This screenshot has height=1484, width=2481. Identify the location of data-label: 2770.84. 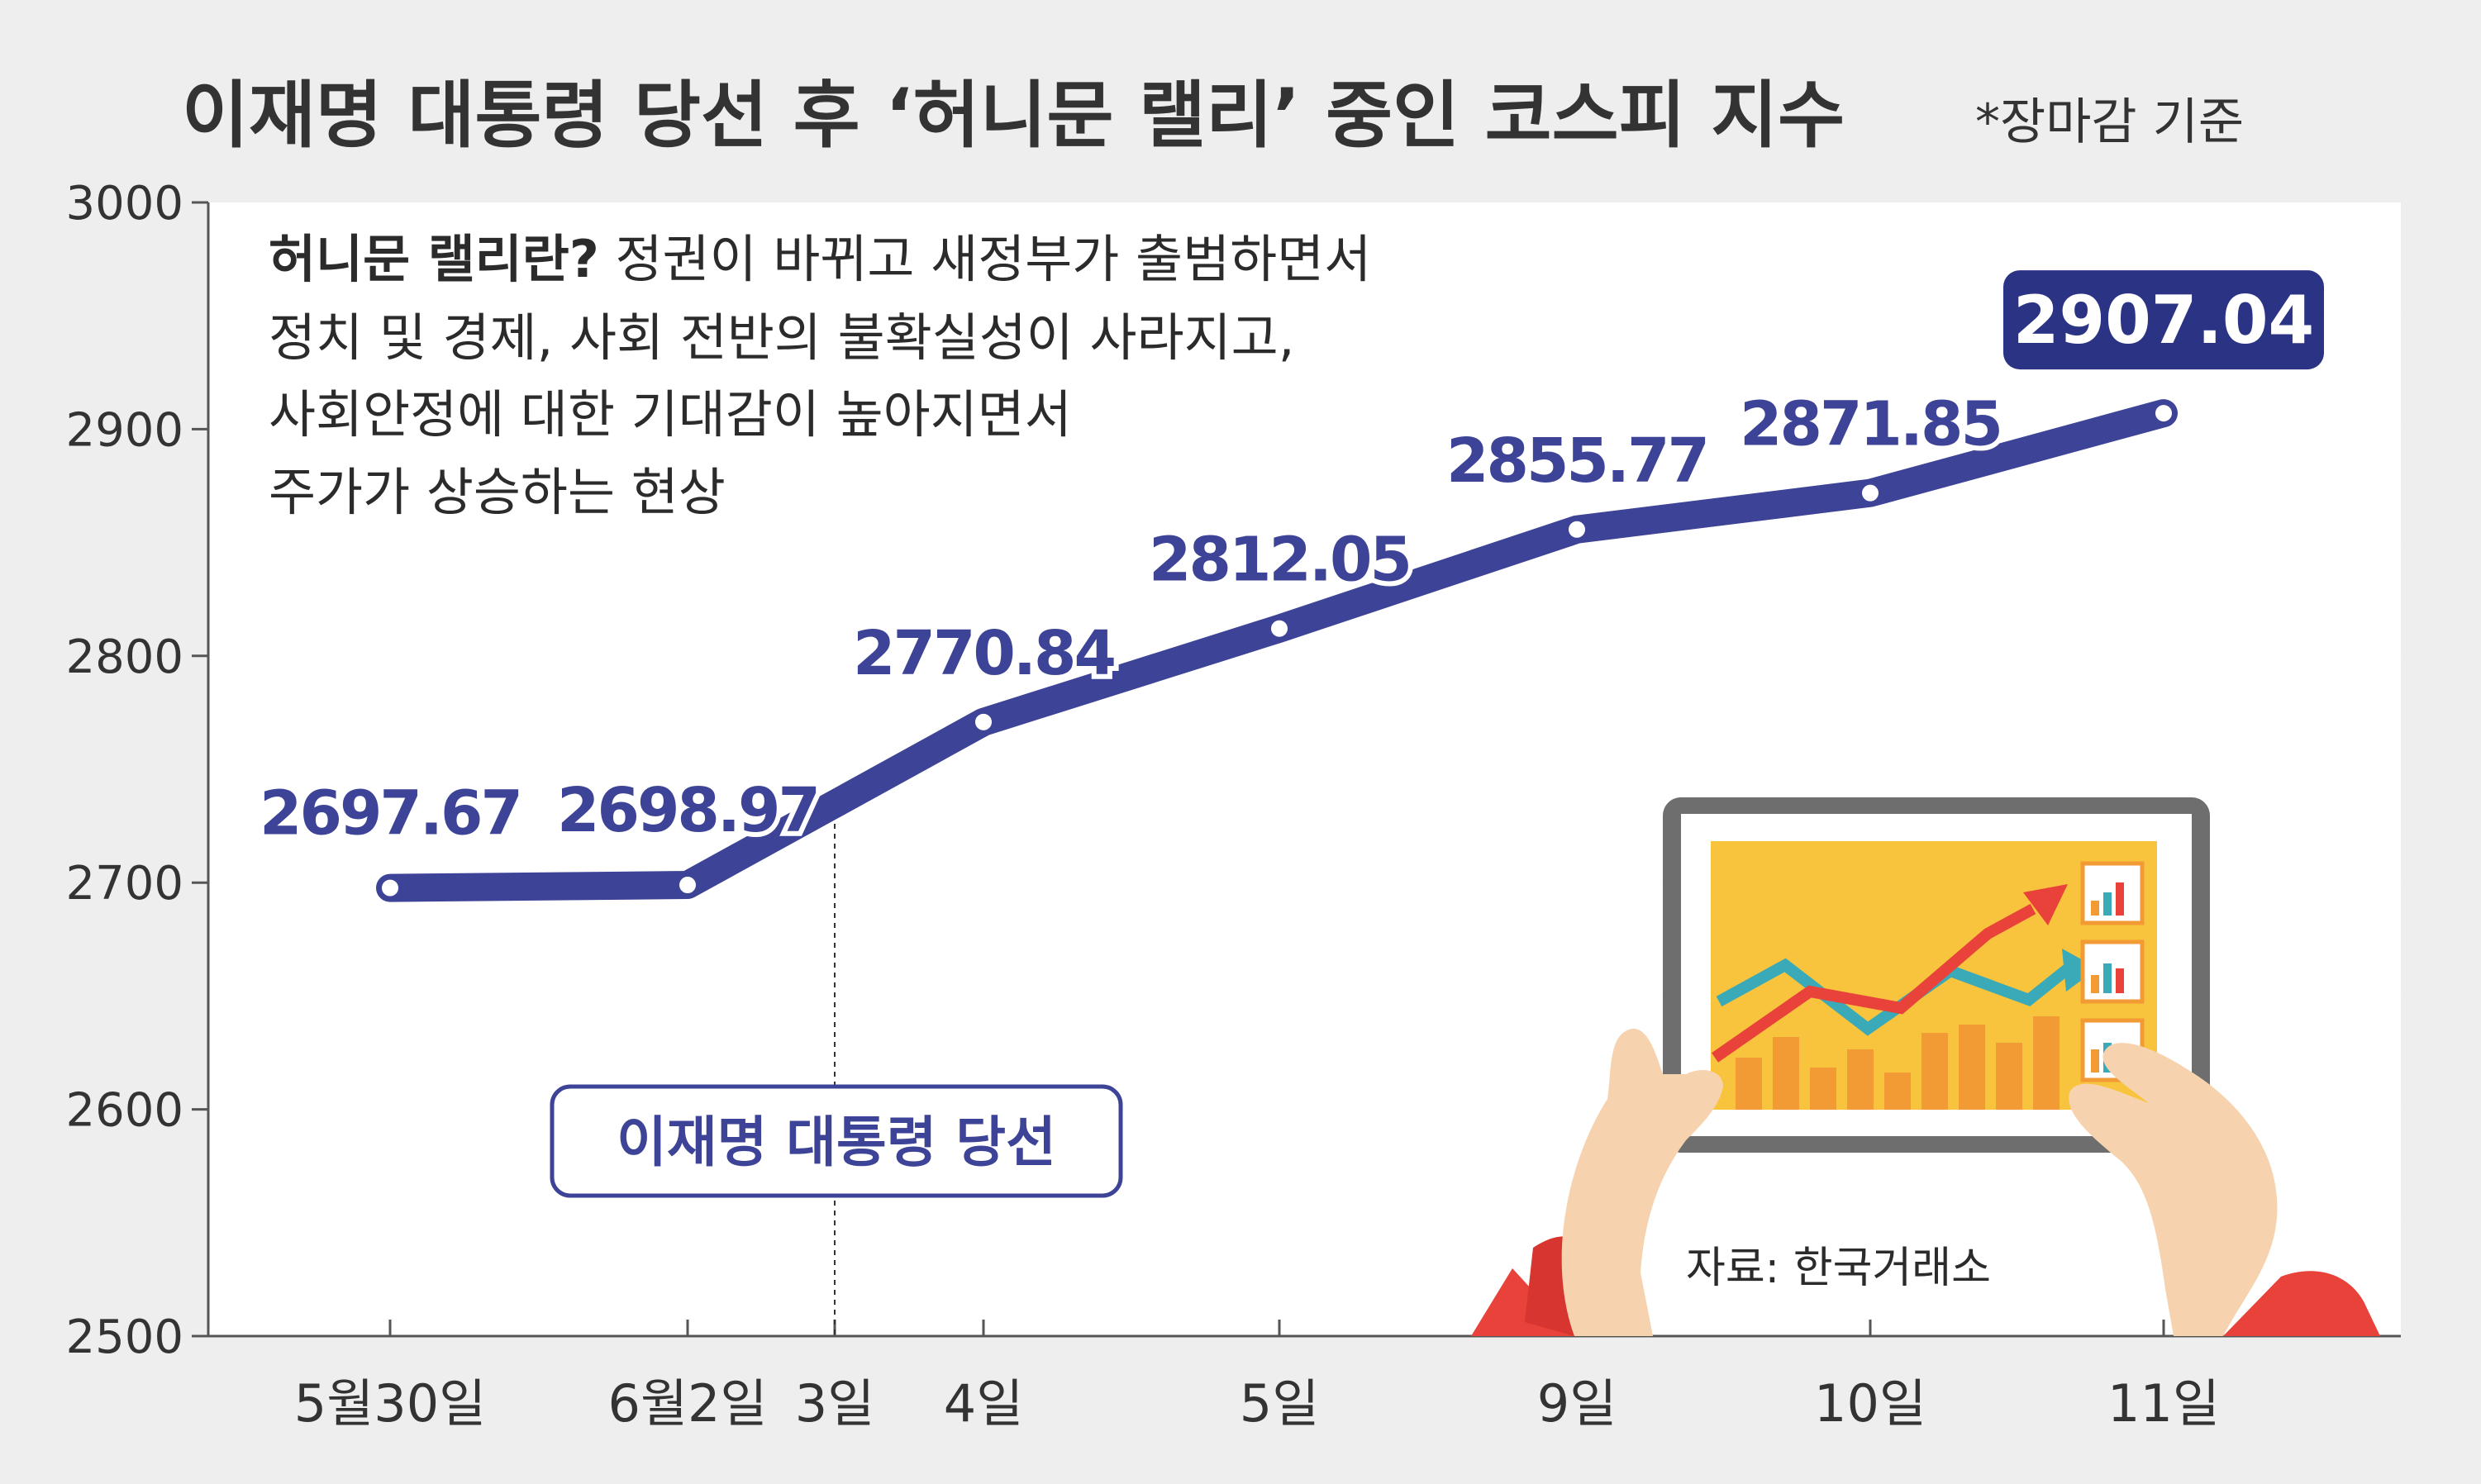
(984, 653).